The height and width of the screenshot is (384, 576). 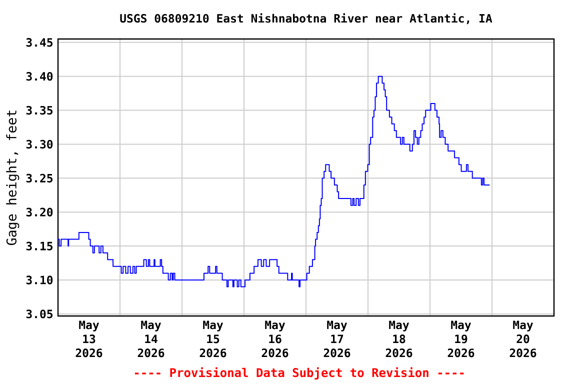 I want to click on x-tick-label: May 15 2026, so click(x=213, y=339).